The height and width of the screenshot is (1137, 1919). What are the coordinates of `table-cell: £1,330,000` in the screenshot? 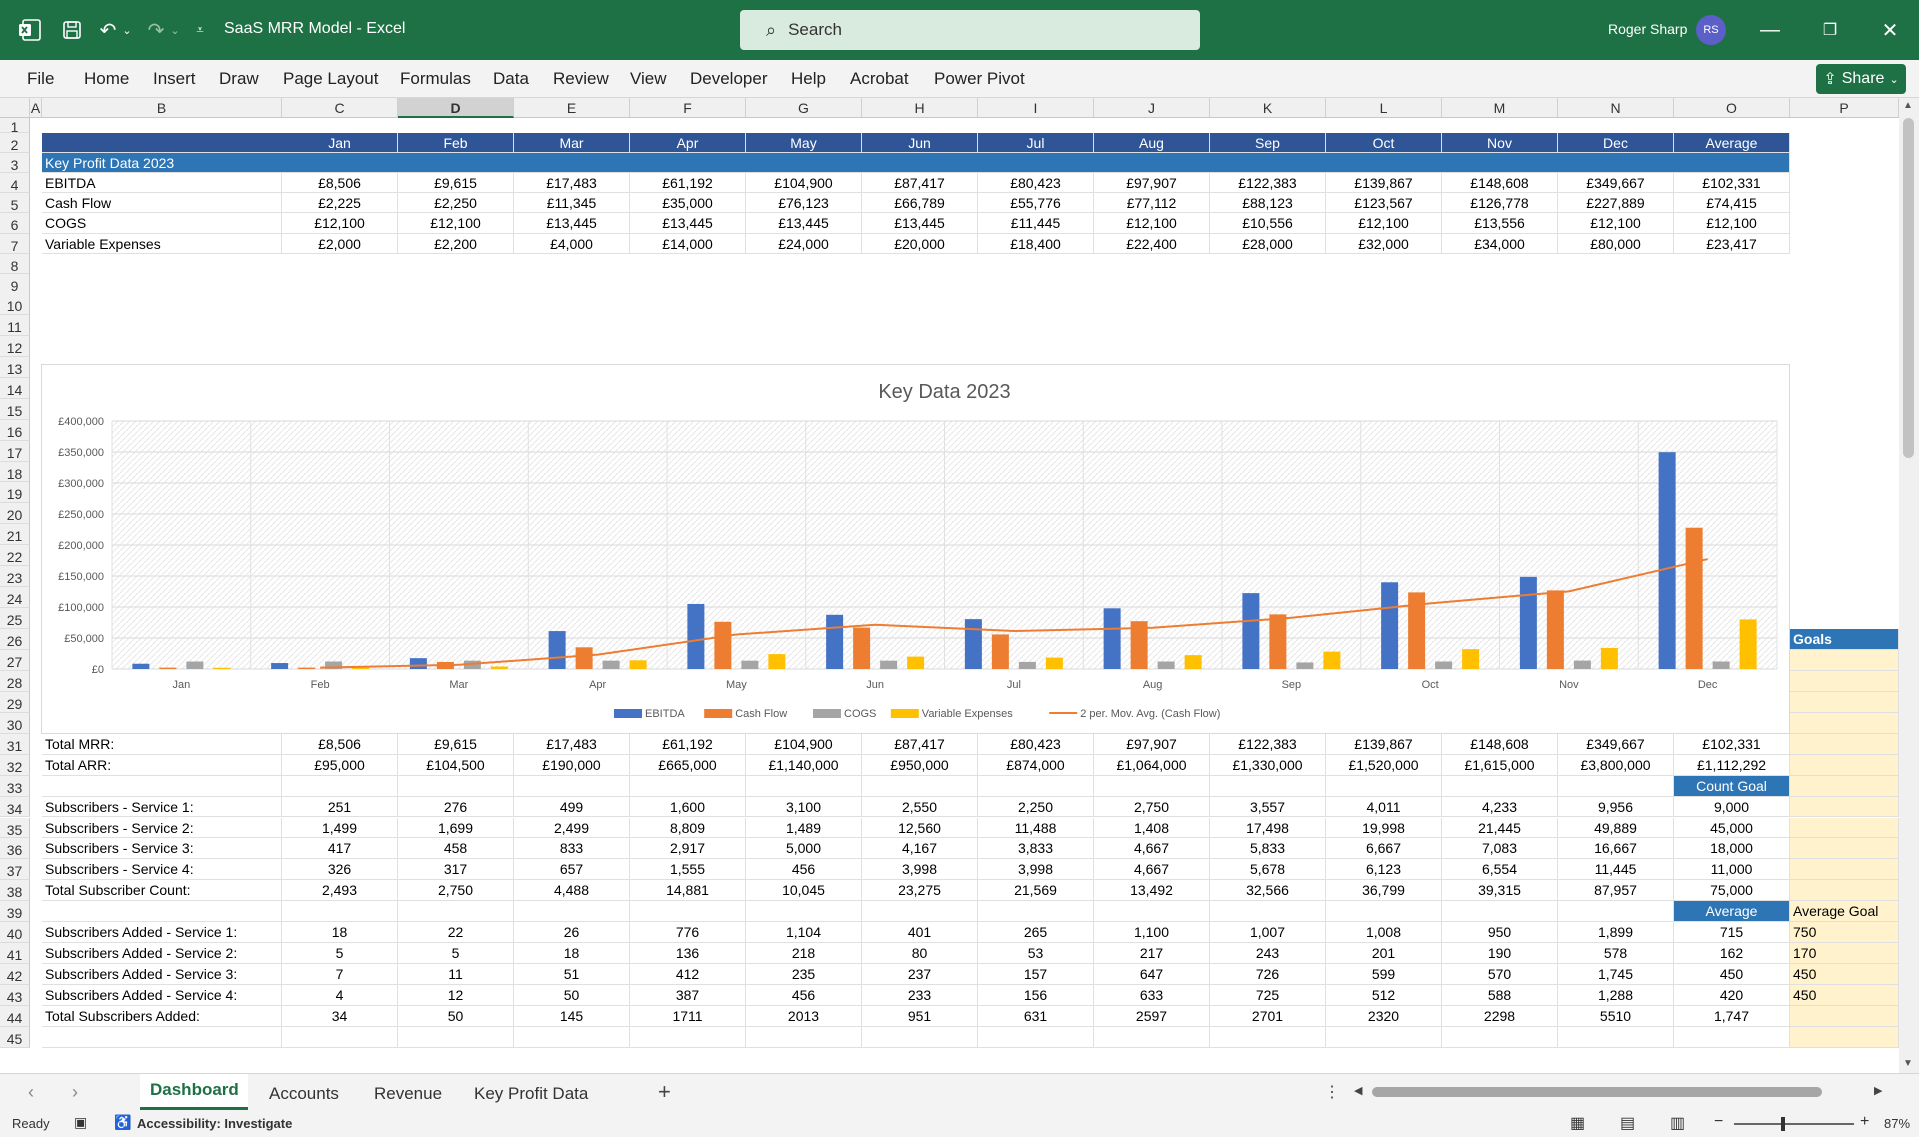 It's located at (1268, 765).